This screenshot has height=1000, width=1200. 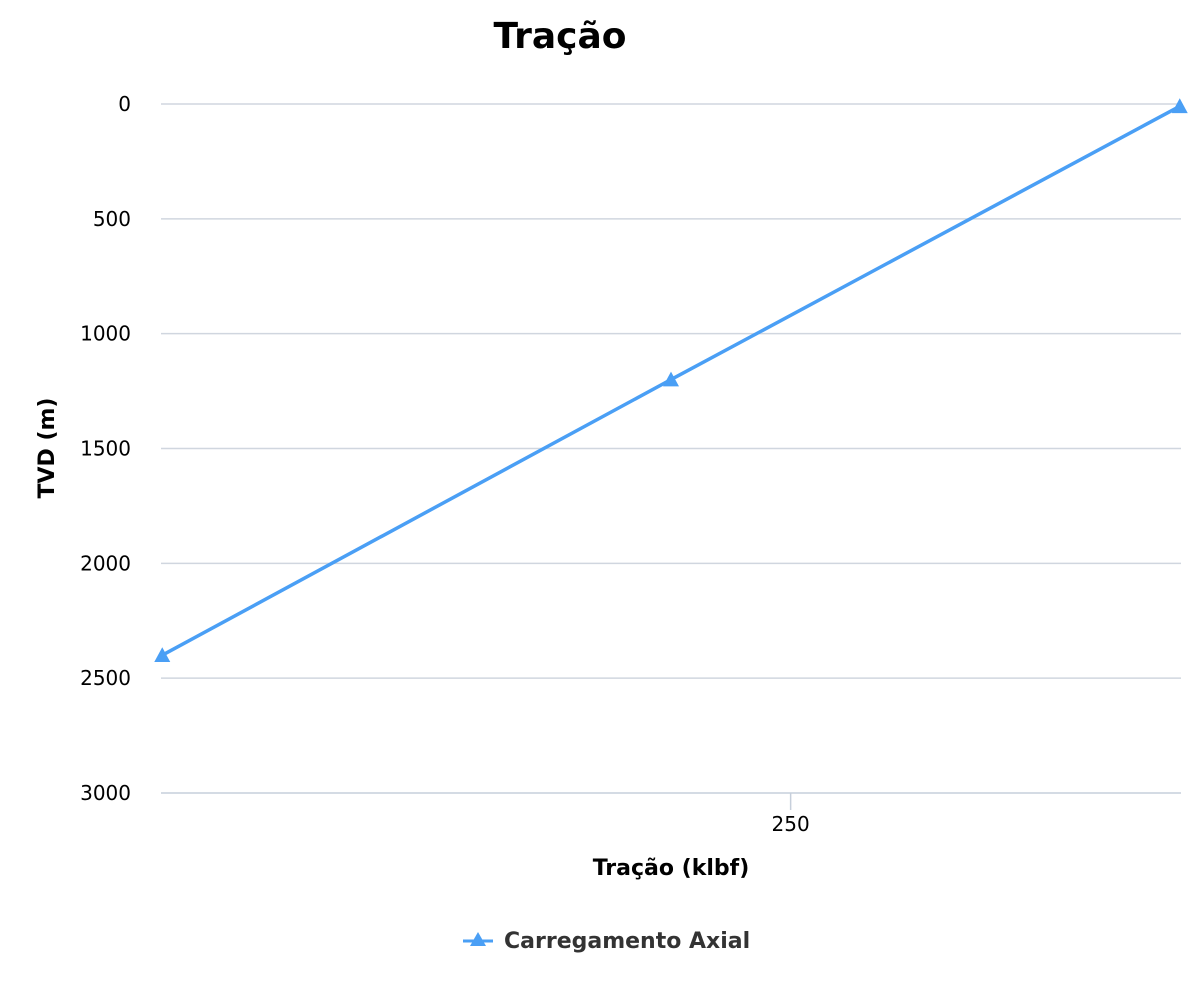 What do you see at coordinates (112, 219) in the screenshot?
I see `y-tick-label-1: 500` at bounding box center [112, 219].